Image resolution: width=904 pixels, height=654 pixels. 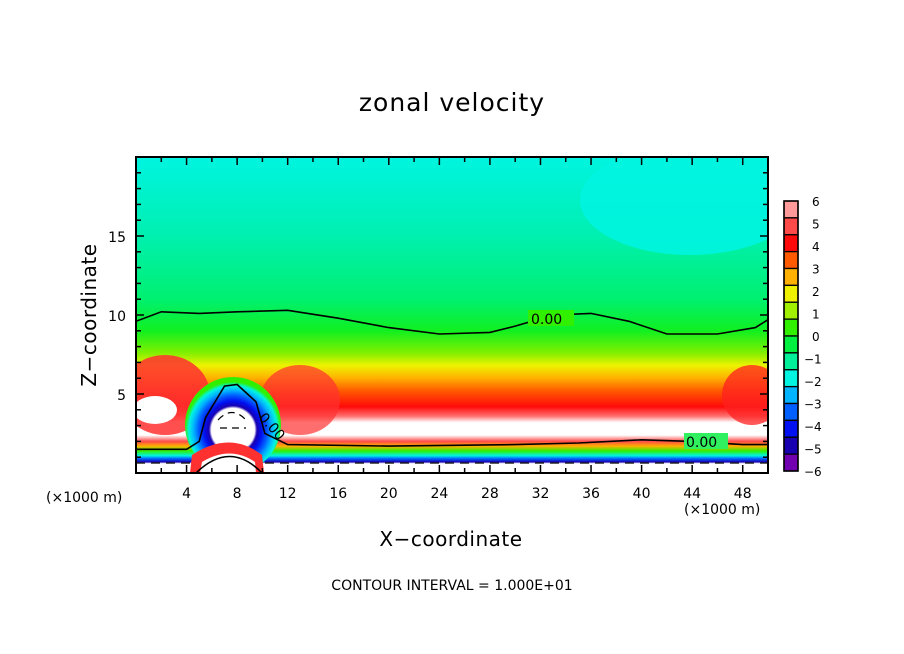 I want to click on x-unit-label-right: (×1000 m), so click(x=722, y=510).